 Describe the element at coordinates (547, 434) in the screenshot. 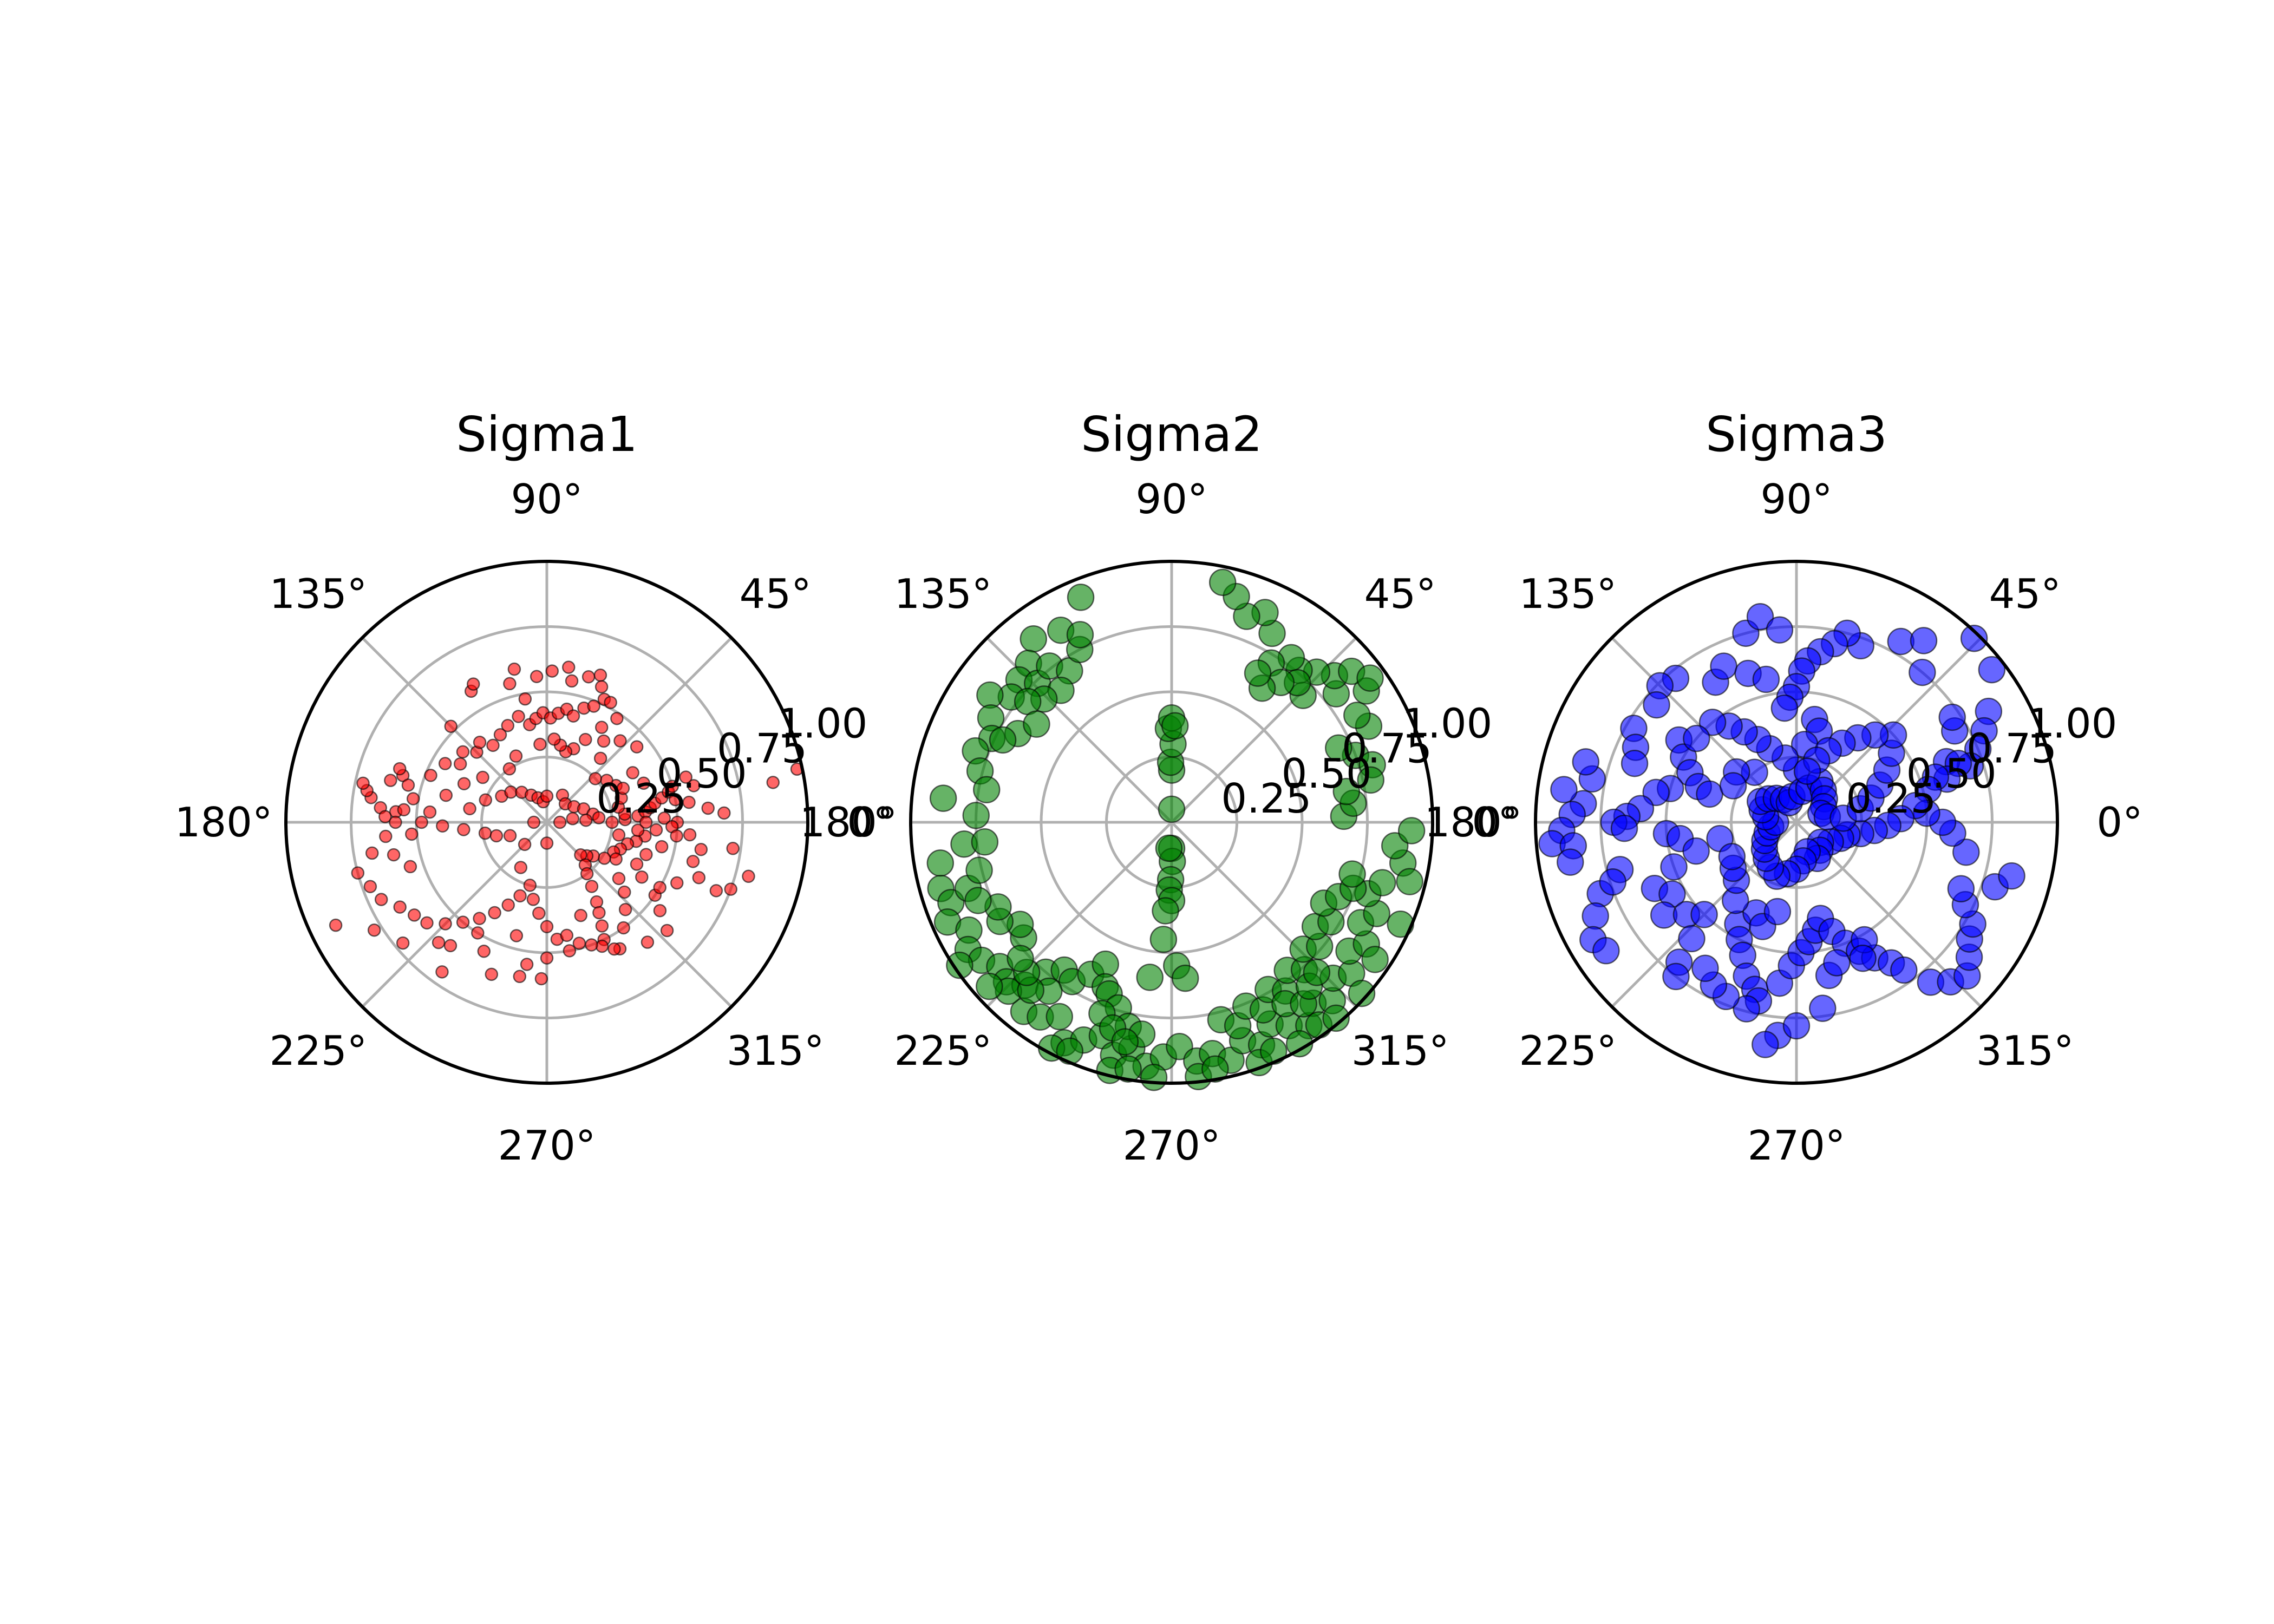

I see `chart-title: Sigma1` at that location.